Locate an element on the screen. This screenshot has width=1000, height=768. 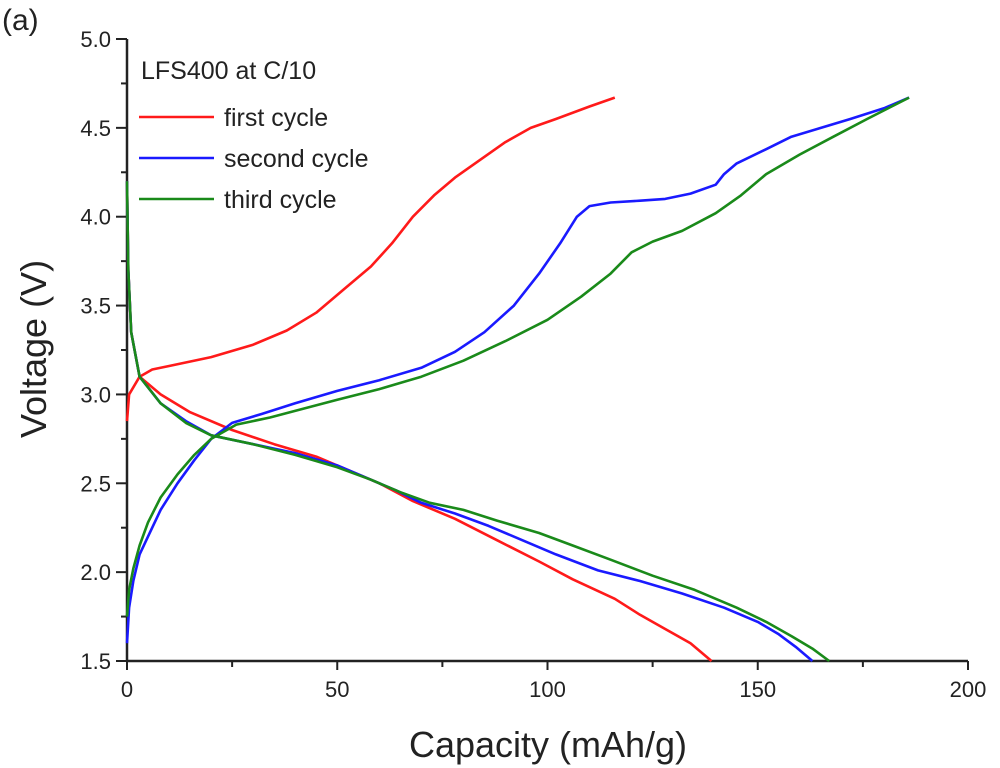
y-tick-label: 4.0 is located at coordinates (95, 217).